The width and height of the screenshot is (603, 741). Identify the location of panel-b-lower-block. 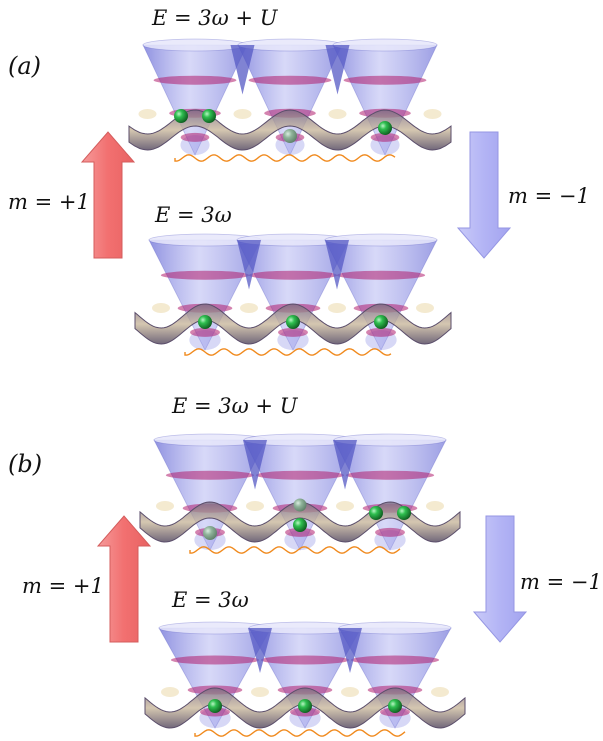
(305, 679).